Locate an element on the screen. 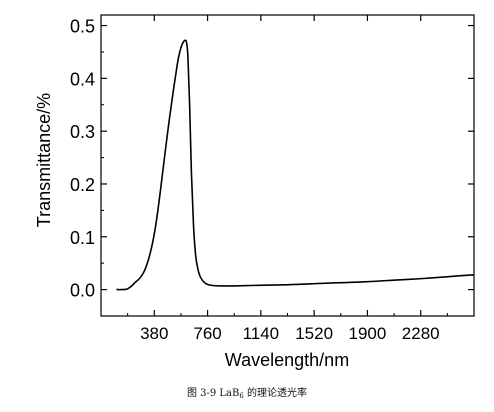 The width and height of the screenshot is (494, 412). figure-caption: 图 3-9 LaB6 的理论透光率 is located at coordinates (247, 392).